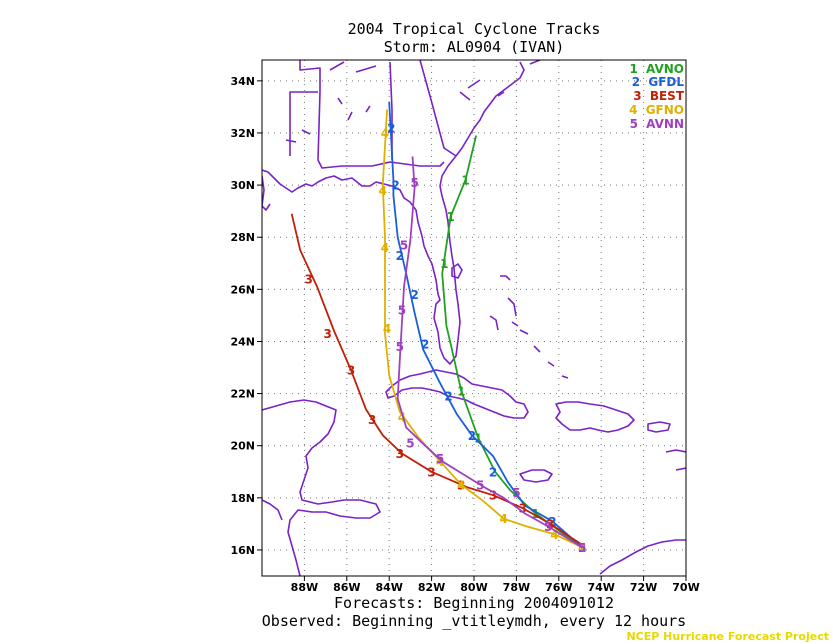  Describe the element at coordinates (685, 587) in the screenshot. I see `x-tick-label: 70W` at that location.